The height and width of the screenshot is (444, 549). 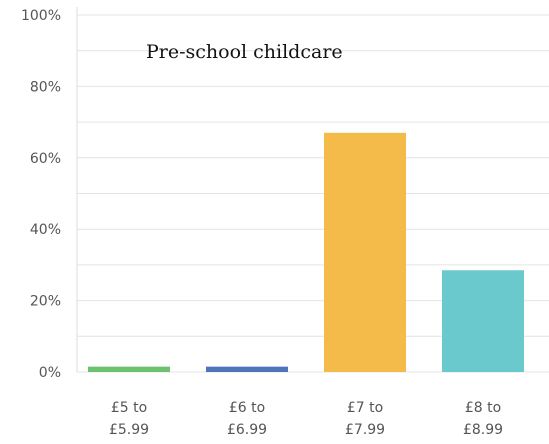 I want to click on x-tick-label-line: £6 to, so click(x=247, y=408).